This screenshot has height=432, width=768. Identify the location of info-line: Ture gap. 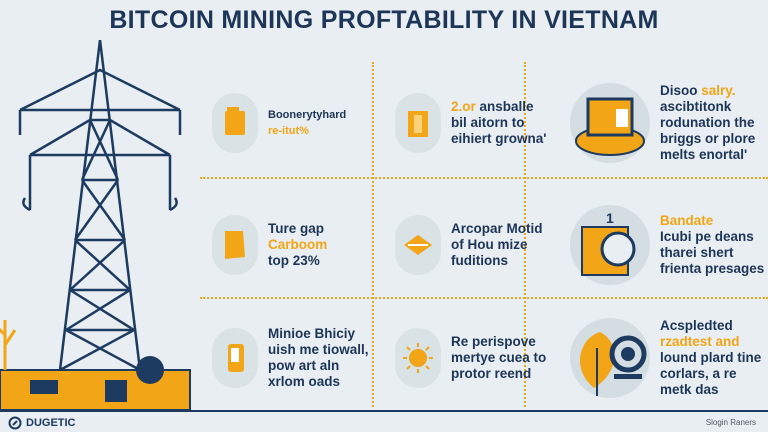
(297, 229).